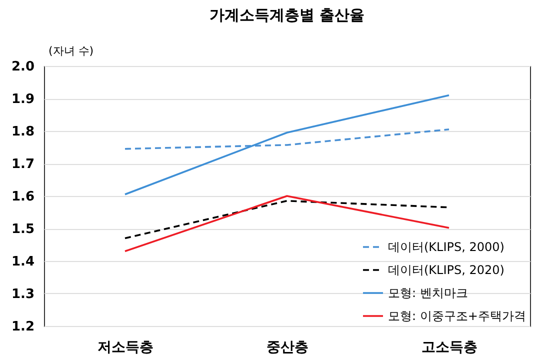  Describe the element at coordinates (22, 164) in the screenshot. I see `y-tick-label: 1.7` at that location.